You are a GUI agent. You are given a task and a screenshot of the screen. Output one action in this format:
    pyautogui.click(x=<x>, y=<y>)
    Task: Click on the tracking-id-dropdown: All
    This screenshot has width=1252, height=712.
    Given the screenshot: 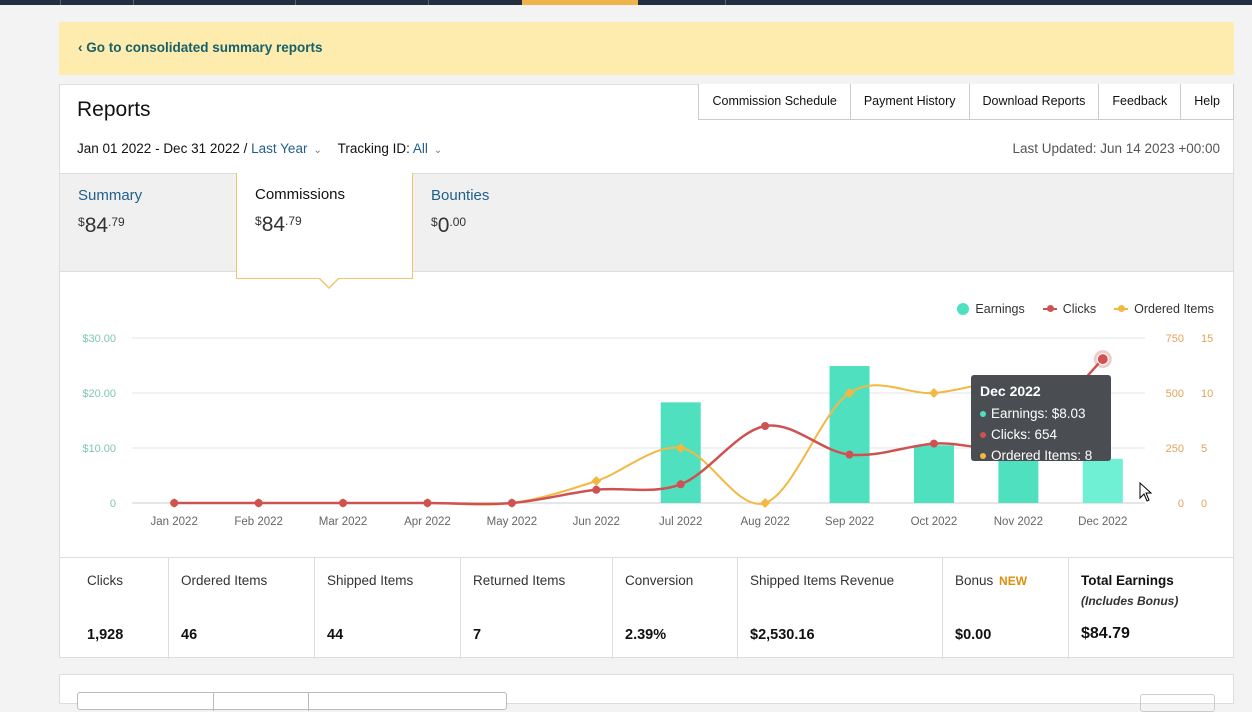 What is the action you would take?
    pyautogui.click(x=420, y=148)
    